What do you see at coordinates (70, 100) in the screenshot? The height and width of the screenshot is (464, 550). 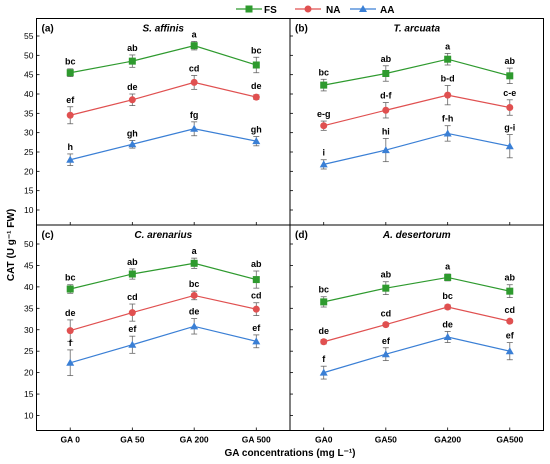 I see `significance-label-na: ef` at bounding box center [70, 100].